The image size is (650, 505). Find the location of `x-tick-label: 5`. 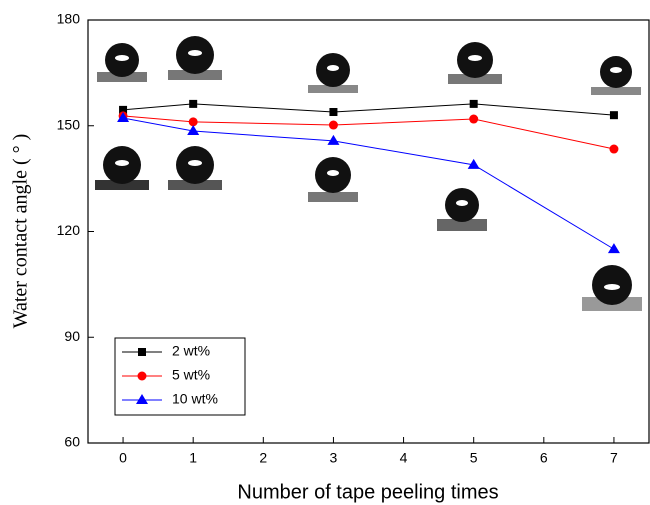

x-tick-label: 5 is located at coordinates (474, 458).